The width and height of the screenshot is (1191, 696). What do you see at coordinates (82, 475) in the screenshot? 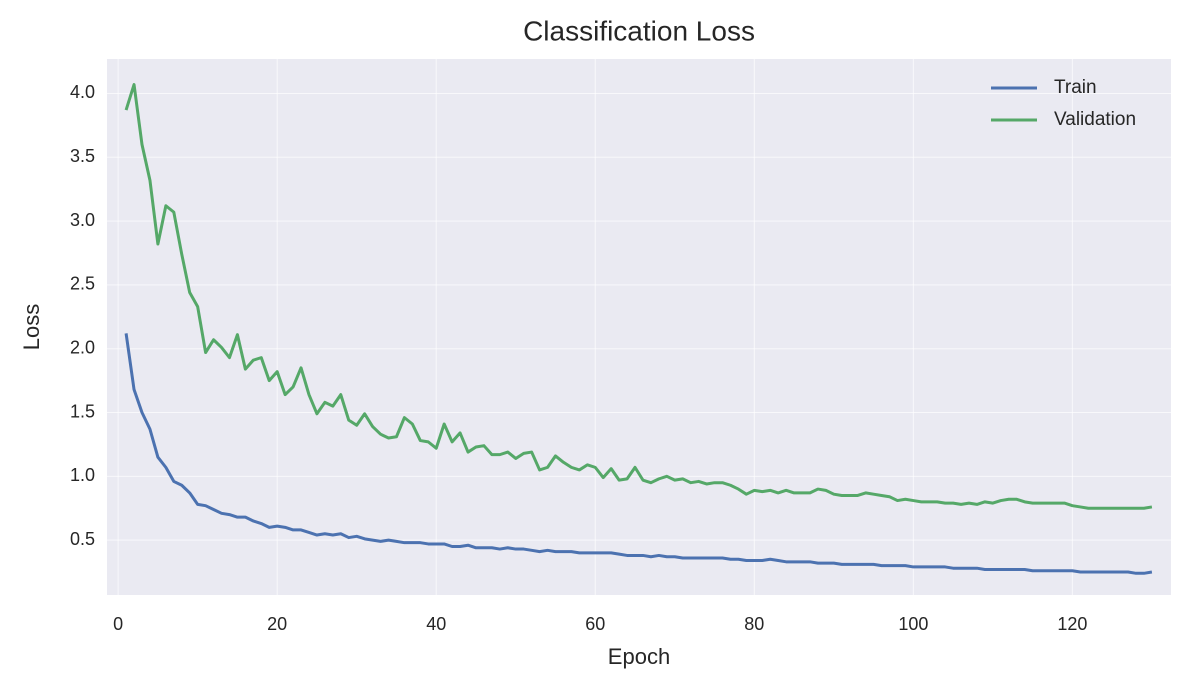
I see `y-tick-label: 1.0` at bounding box center [82, 475].